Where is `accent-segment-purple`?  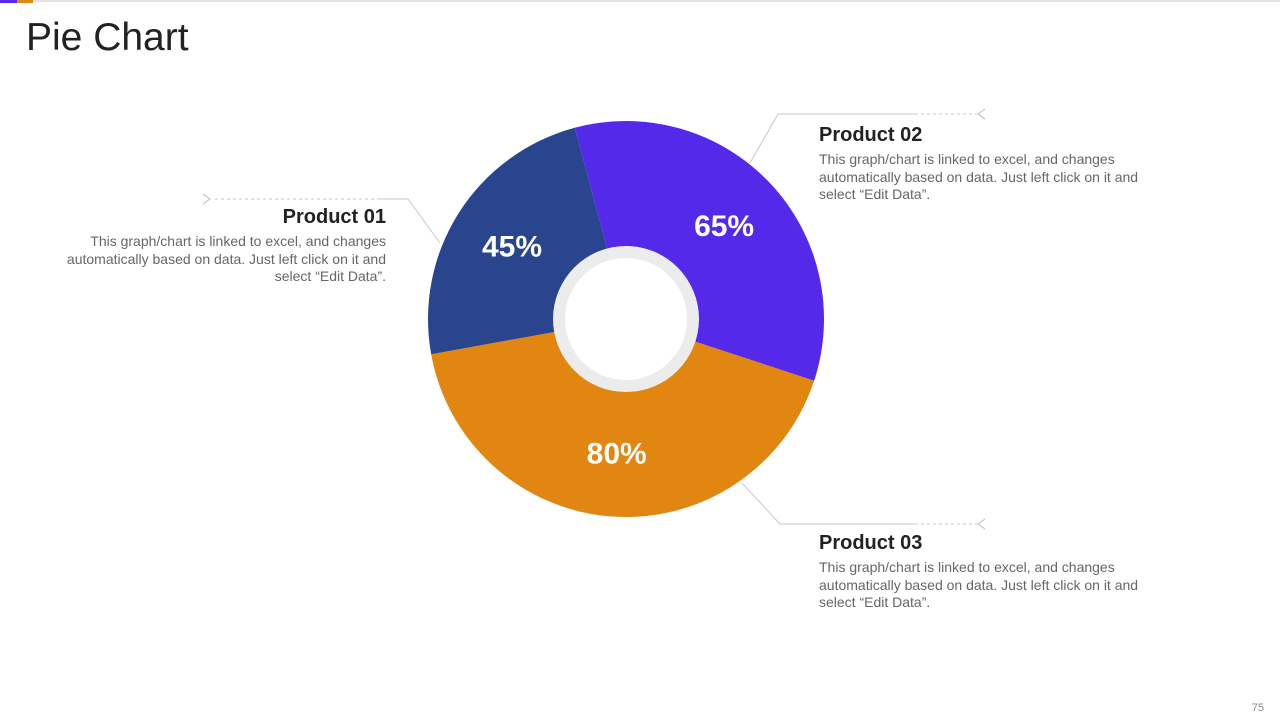 accent-segment-purple is located at coordinates (8, 1).